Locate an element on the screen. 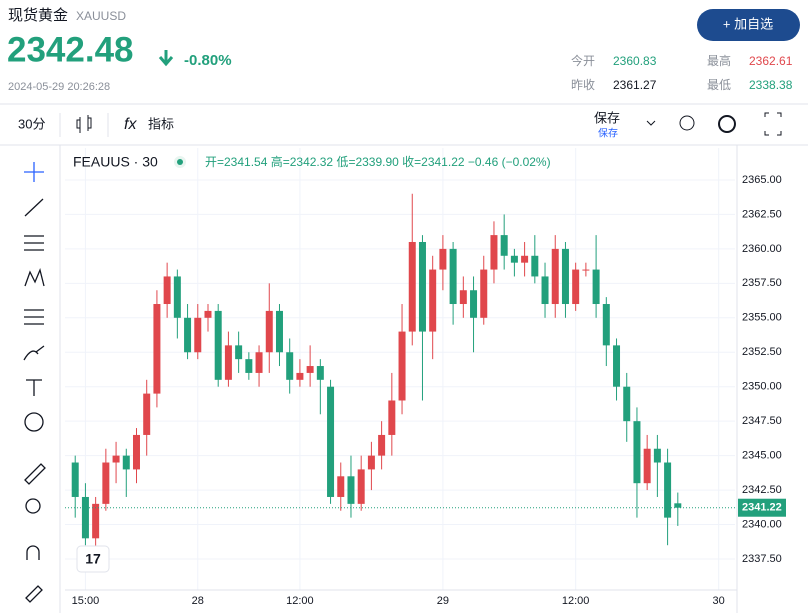  stat-label: 最高 is located at coordinates (719, 60).